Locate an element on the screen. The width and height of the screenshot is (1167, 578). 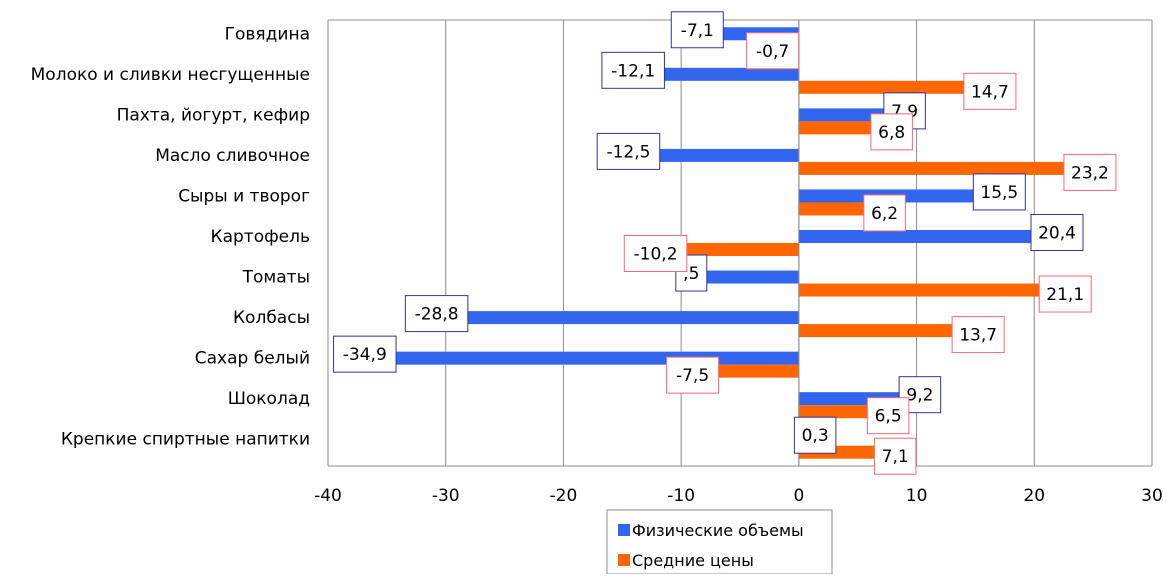
category-label: Говядина is located at coordinates (267, 34).